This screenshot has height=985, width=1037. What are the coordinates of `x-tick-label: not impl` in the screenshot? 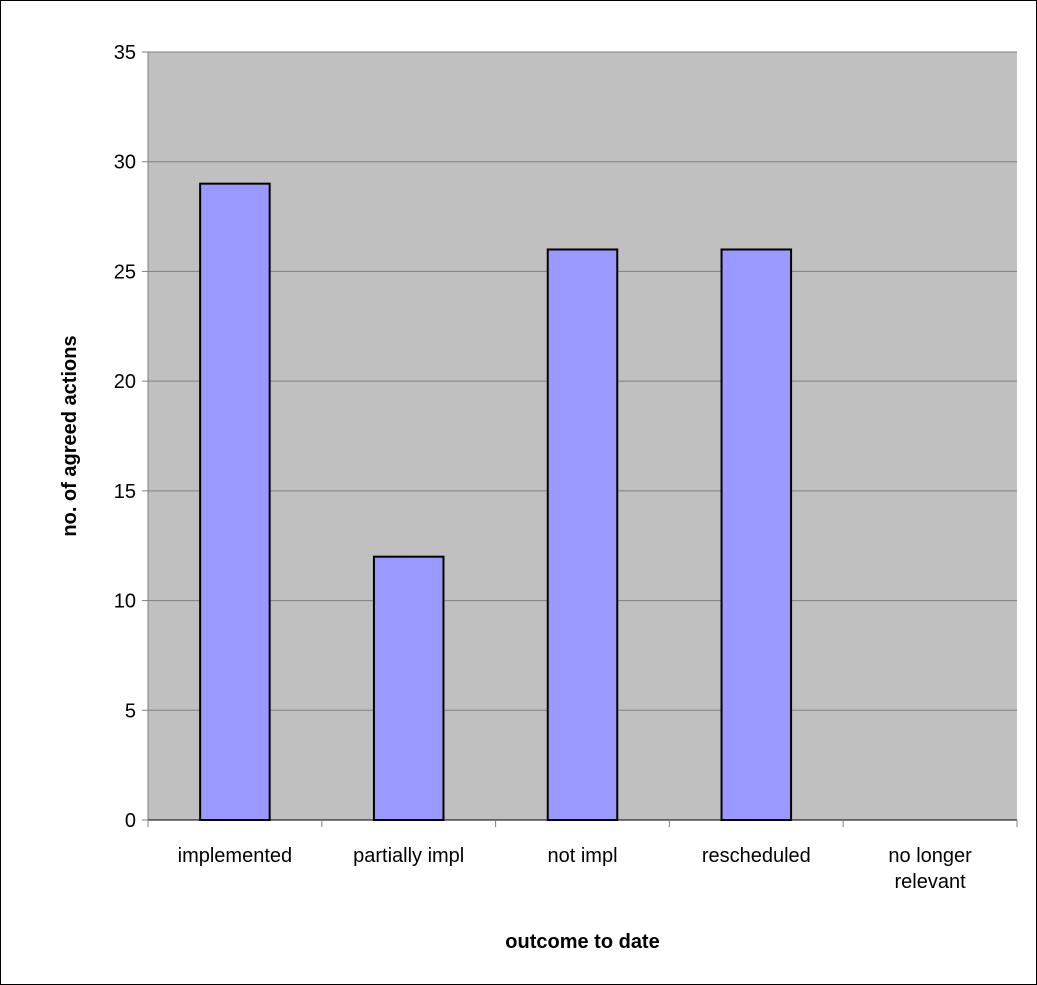 It's located at (582, 856).